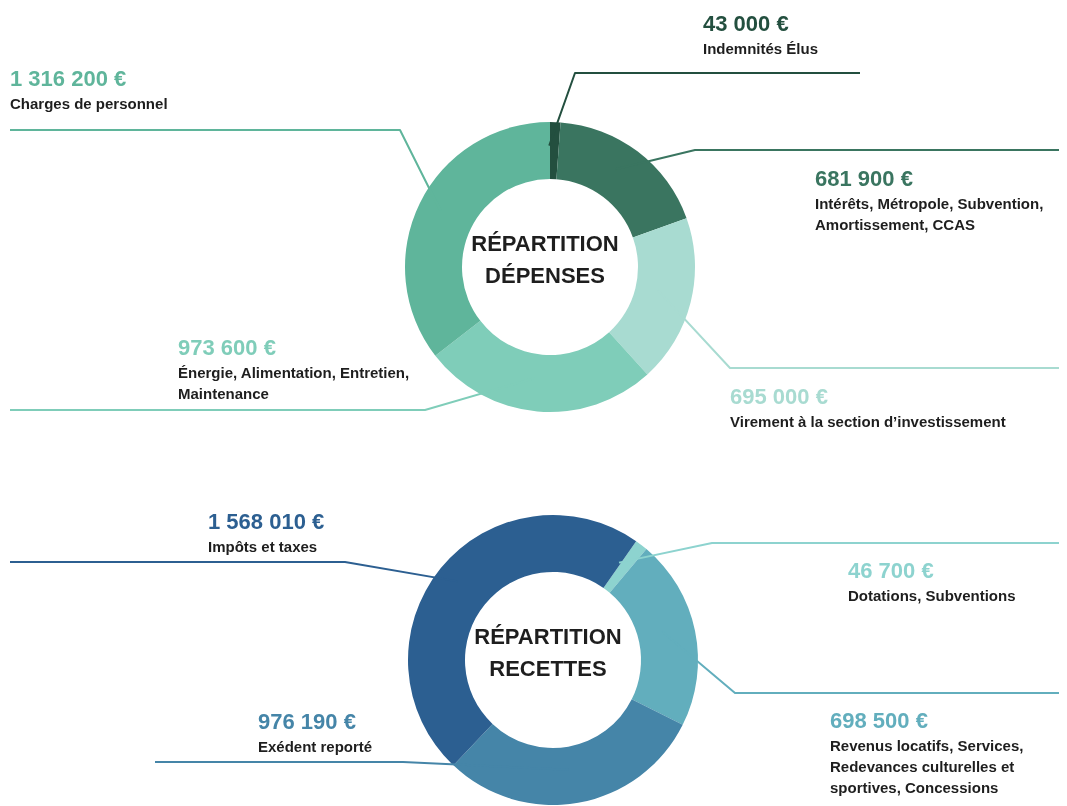 The height and width of the screenshot is (806, 1067). I want to click on data-label: 973 600 €, so click(227, 348).